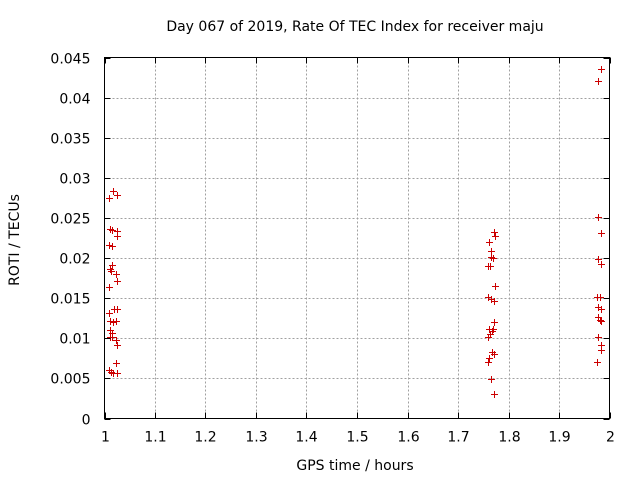  What do you see at coordinates (256, 438) in the screenshot?
I see `x-tick-label: 1.3` at bounding box center [256, 438].